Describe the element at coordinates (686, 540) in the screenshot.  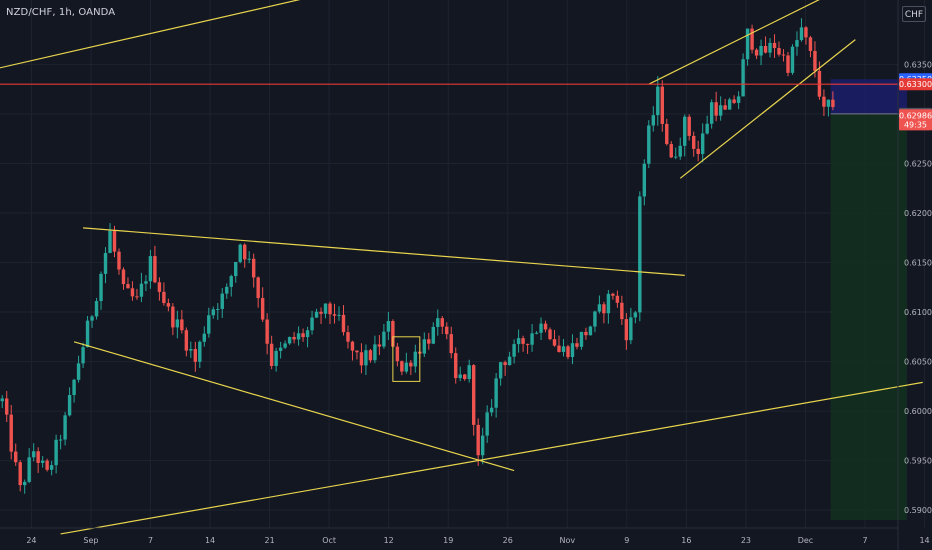
I see `x-tick-label: 16` at that location.